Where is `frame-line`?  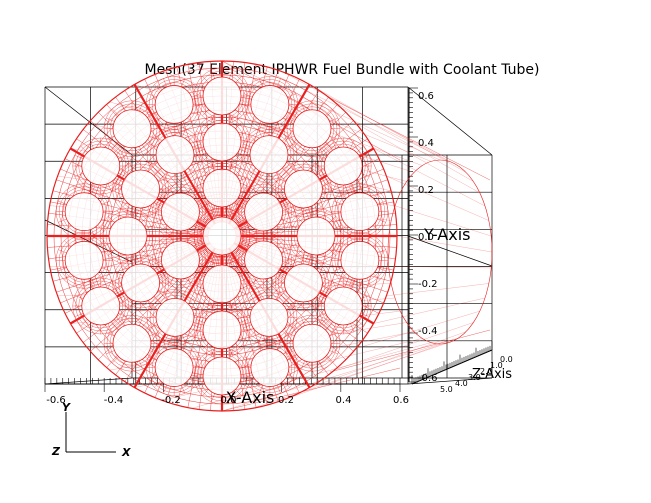 frame-line is located at coordinates (450, 121).